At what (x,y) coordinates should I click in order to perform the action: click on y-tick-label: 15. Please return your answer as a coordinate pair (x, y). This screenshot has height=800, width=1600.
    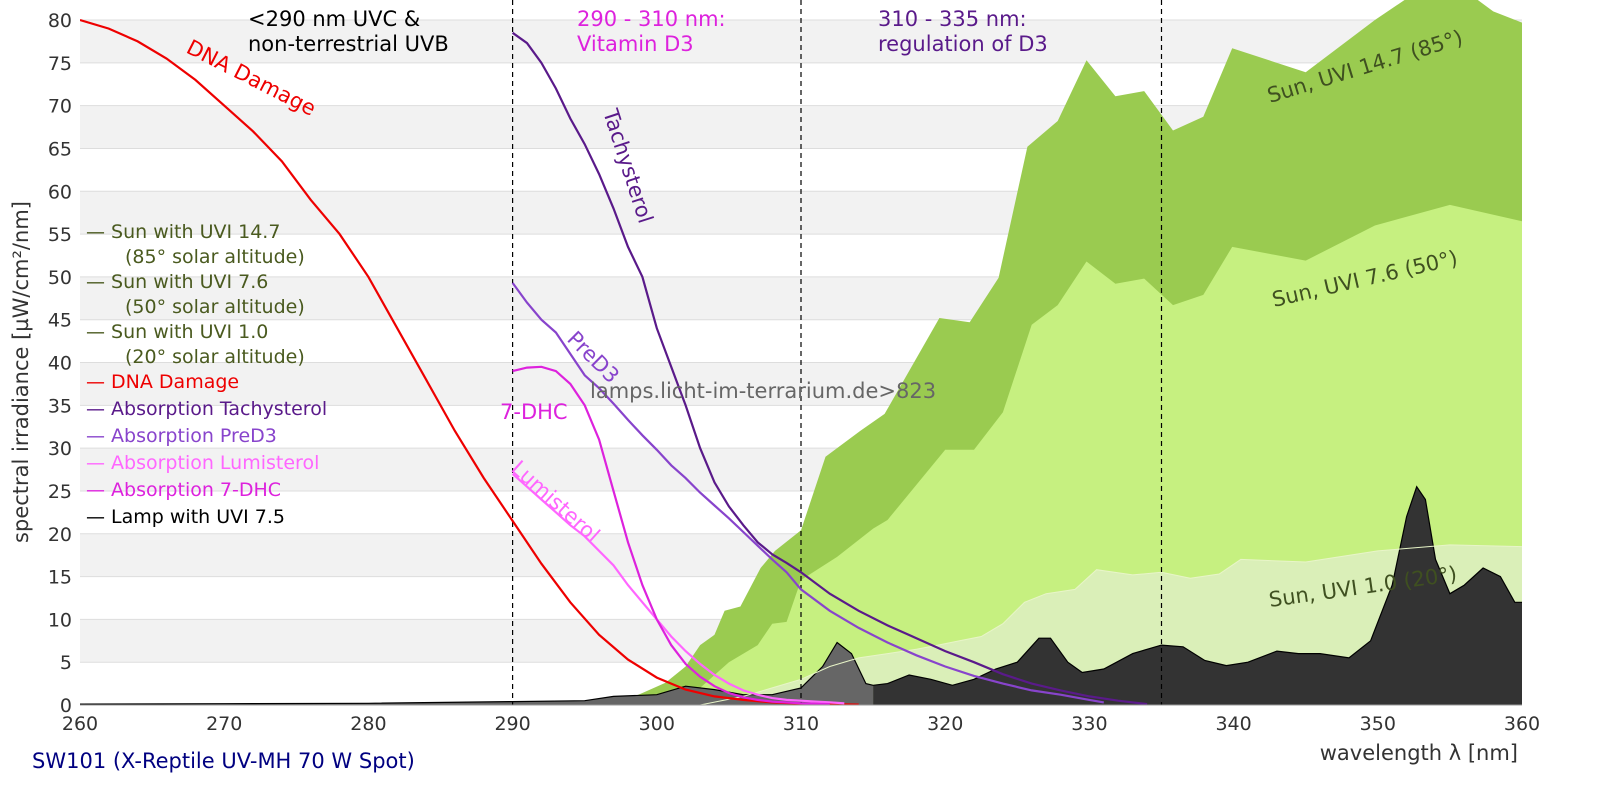
    Looking at the image, I should click on (60, 578).